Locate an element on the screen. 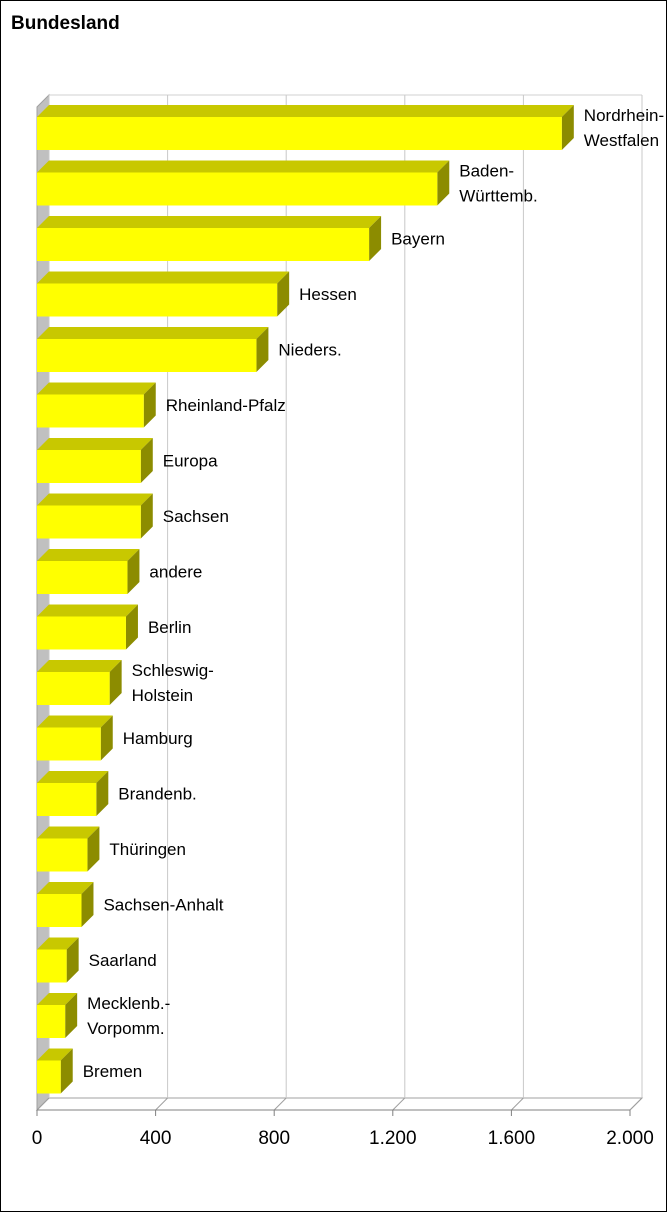  category-label: Berlin is located at coordinates (169, 627).